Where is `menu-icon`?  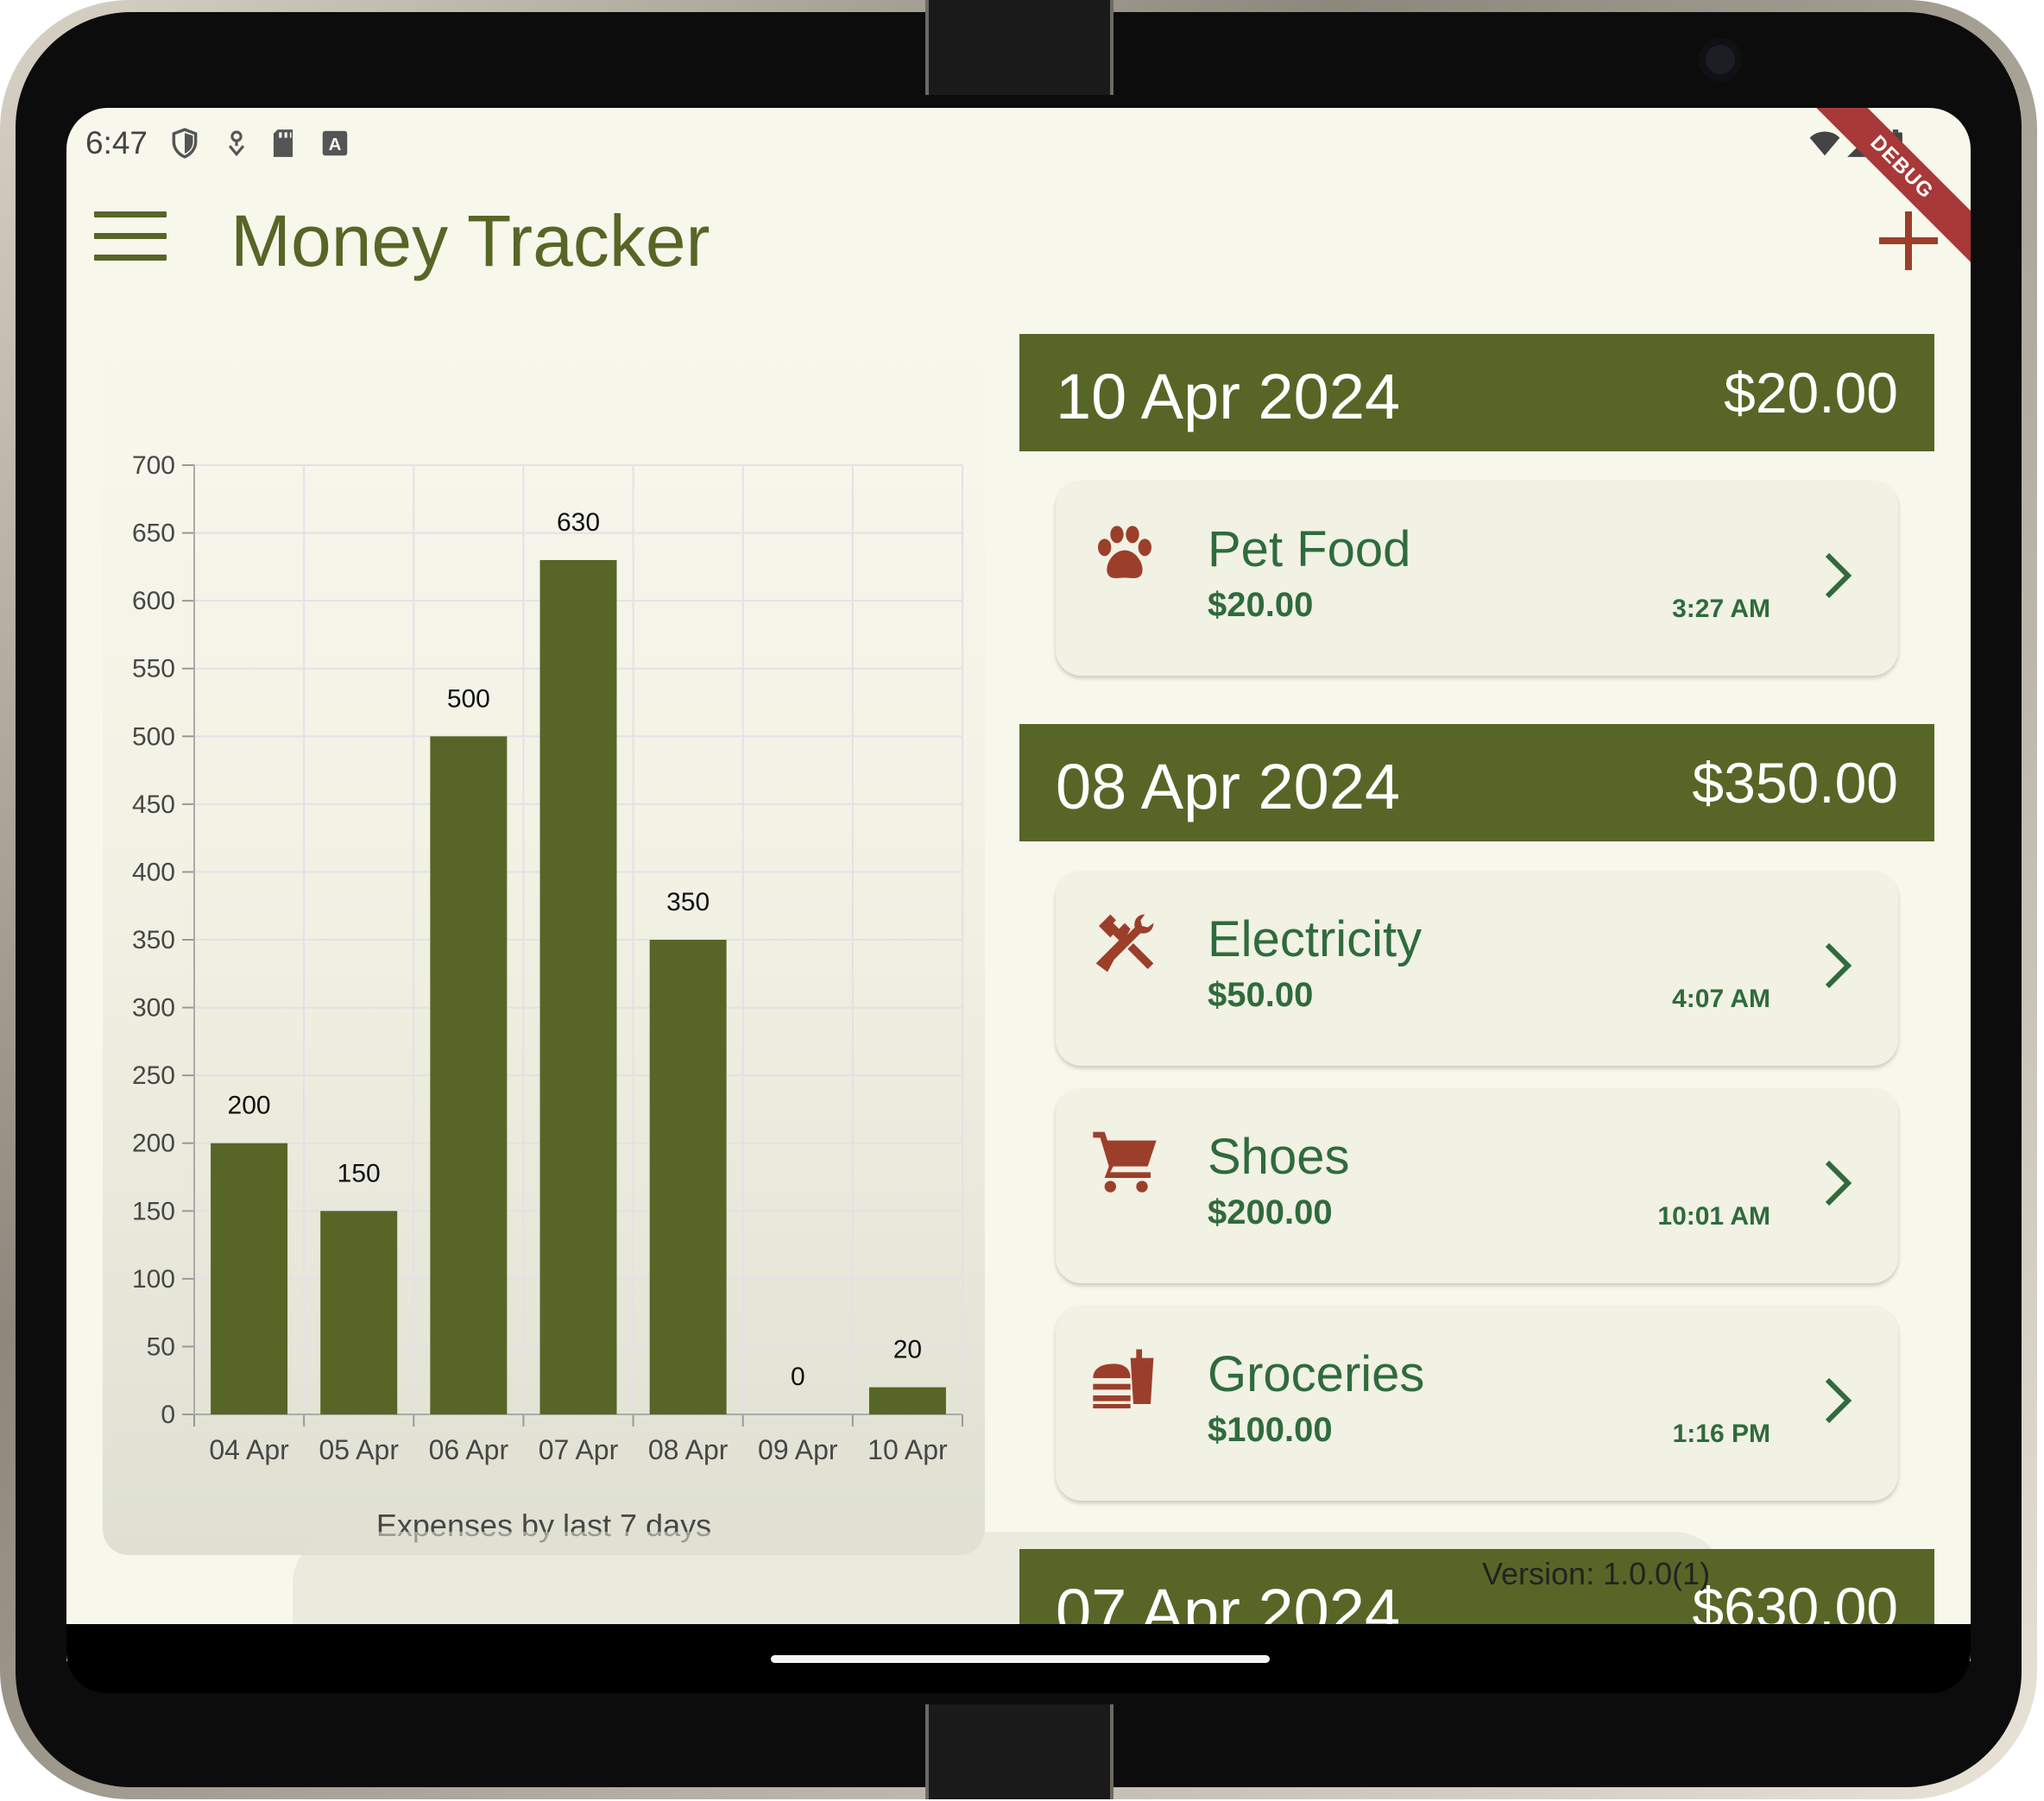 menu-icon is located at coordinates (130, 236).